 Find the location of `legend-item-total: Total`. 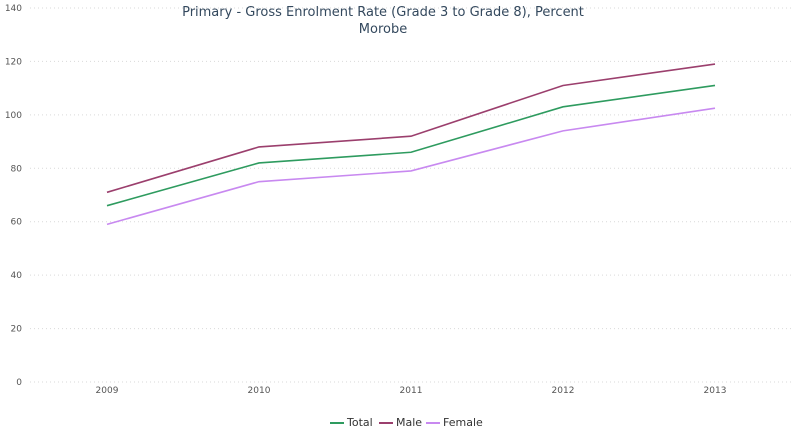

legend-item-total: Total is located at coordinates (351, 422).